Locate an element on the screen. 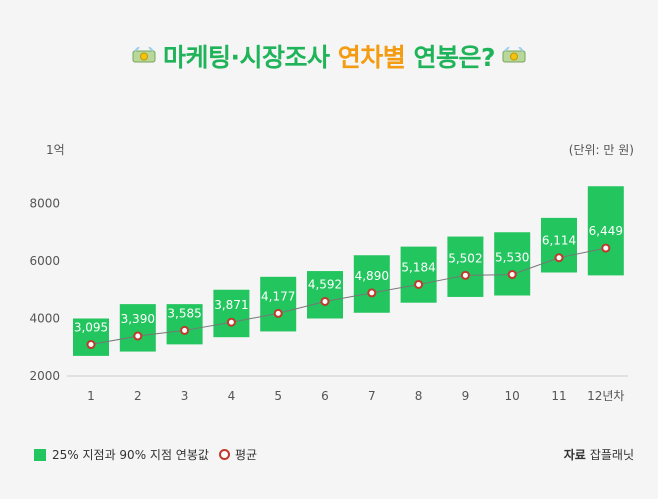 The image size is (658, 499). x-tick-label: 4 is located at coordinates (232, 396).